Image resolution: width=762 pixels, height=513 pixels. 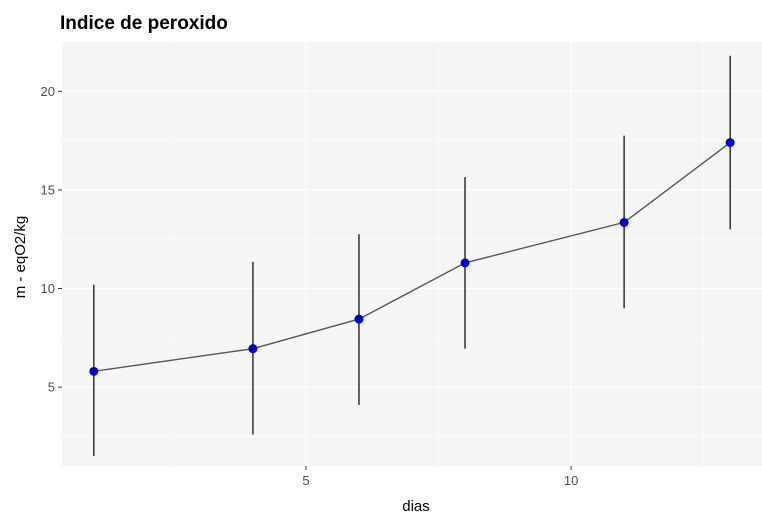 What do you see at coordinates (305, 480) in the screenshot?
I see `x-tick-label: 5` at bounding box center [305, 480].